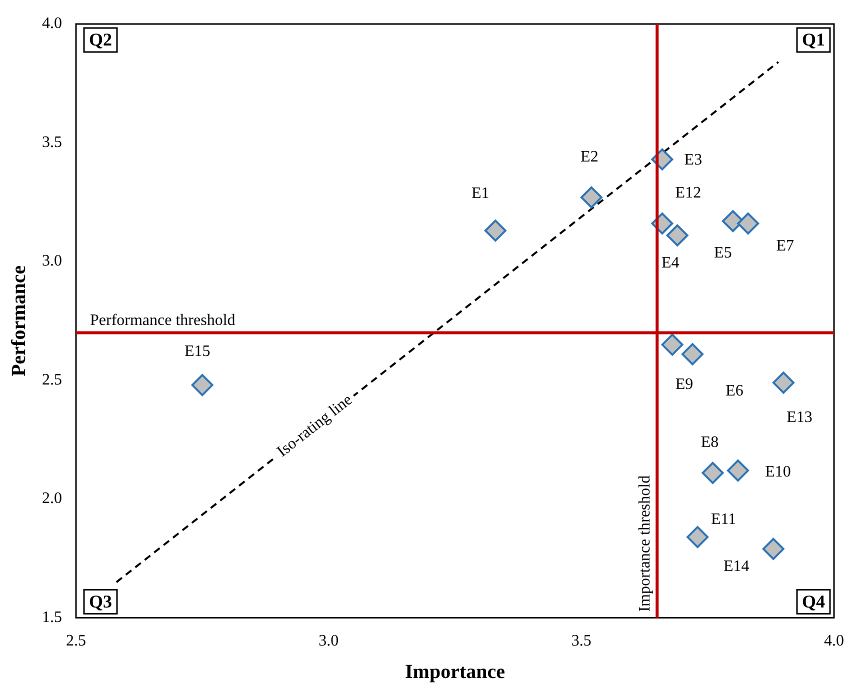 This screenshot has height=689, width=852. Describe the element at coordinates (688, 193) in the screenshot. I see `annotation: E12` at that location.